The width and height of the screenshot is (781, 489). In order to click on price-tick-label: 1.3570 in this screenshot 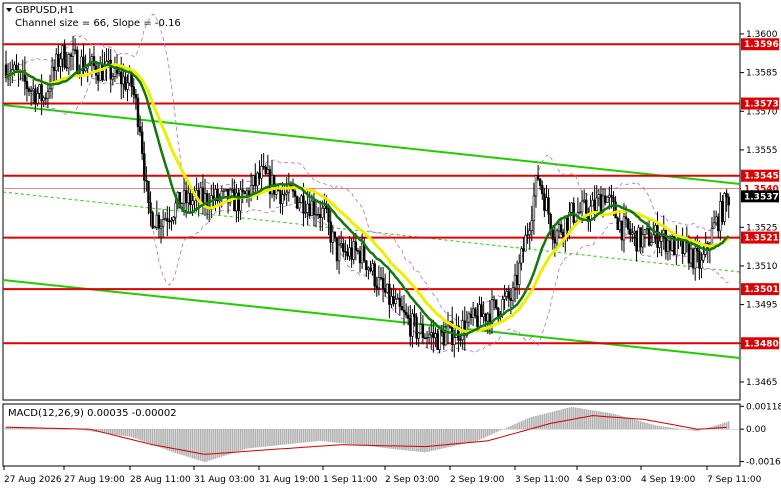, I will do `click(762, 112)`.